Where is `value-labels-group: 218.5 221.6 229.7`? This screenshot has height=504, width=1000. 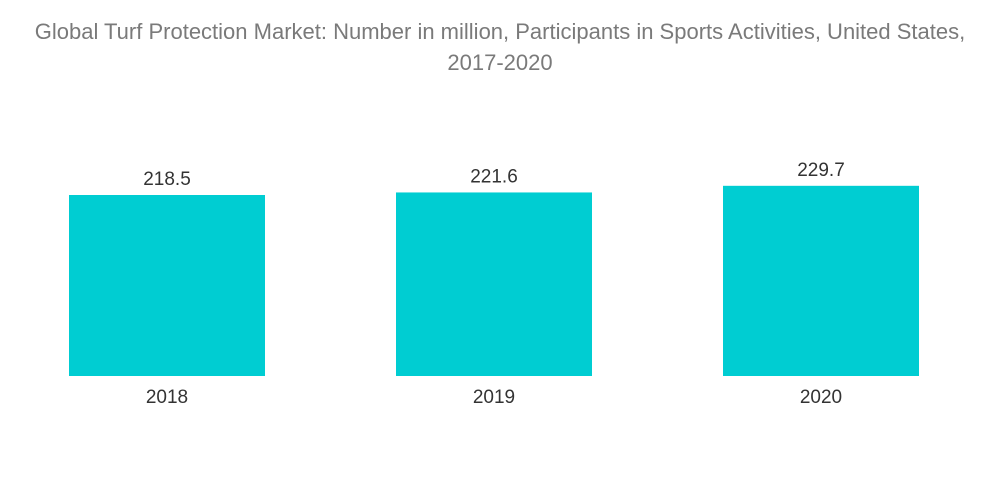
value-labels-group: 218.5 221.6 229.7 is located at coordinates (494, 175).